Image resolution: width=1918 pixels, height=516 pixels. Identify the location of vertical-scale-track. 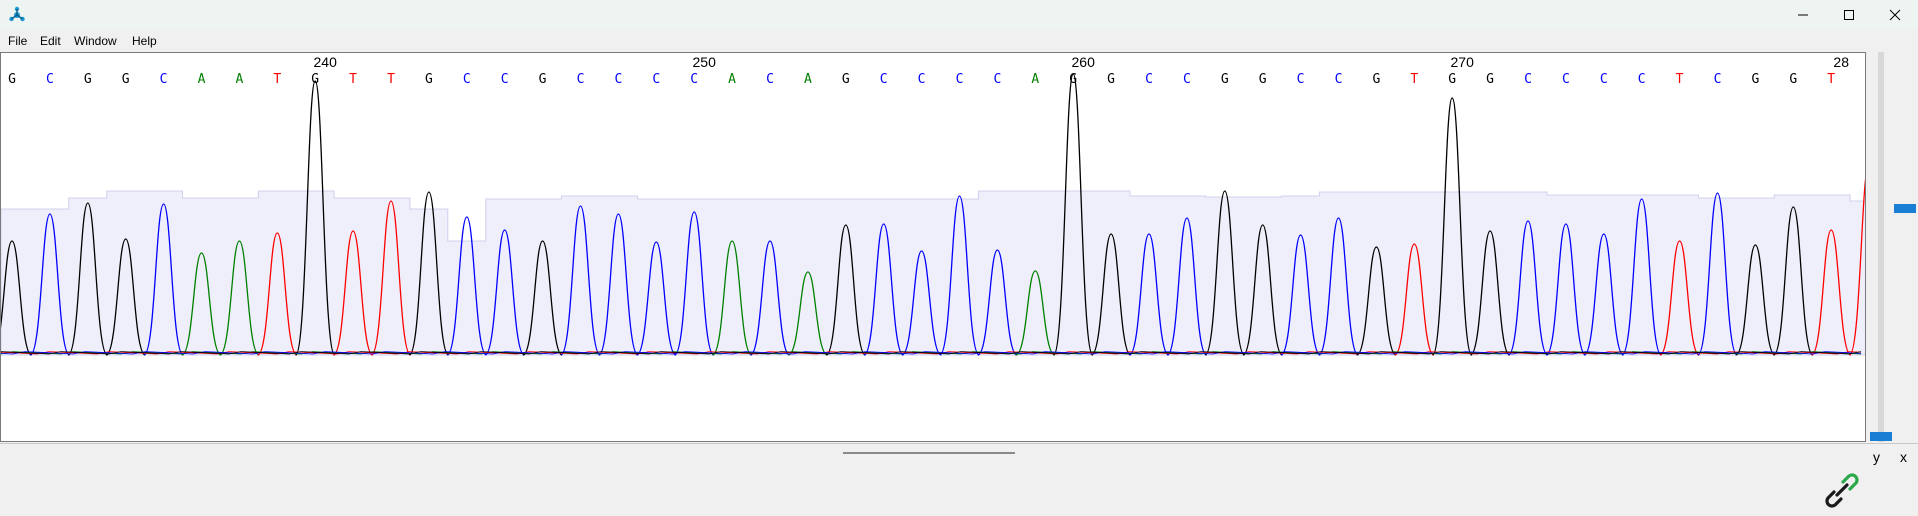
(1881, 247).